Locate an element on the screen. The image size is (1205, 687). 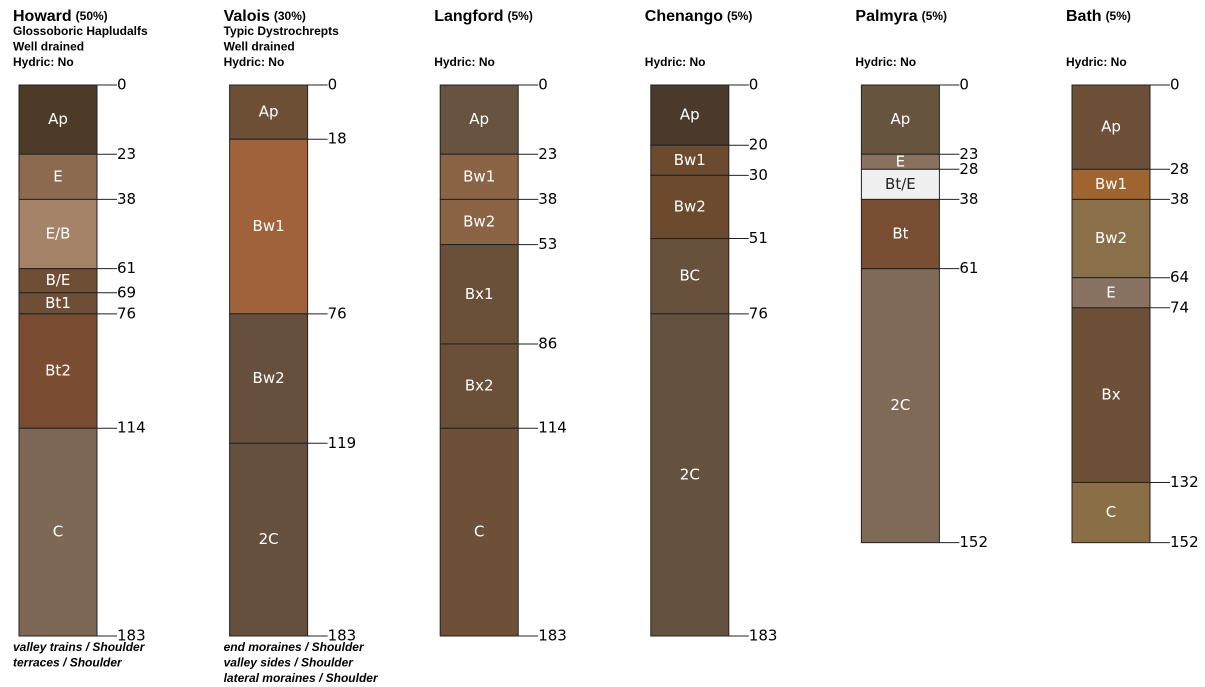
landform: end moraines / Shoulder is located at coordinates (294, 647).